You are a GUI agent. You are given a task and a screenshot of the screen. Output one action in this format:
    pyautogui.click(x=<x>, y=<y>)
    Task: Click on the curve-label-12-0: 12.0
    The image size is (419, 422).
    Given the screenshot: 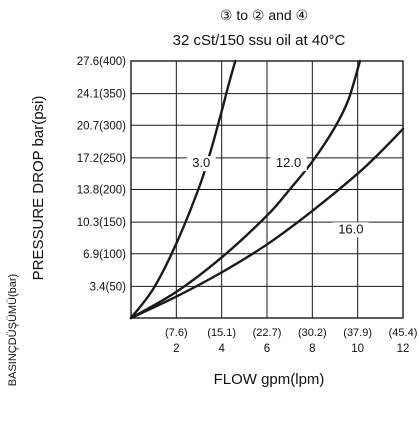 What is the action you would take?
    pyautogui.click(x=288, y=162)
    